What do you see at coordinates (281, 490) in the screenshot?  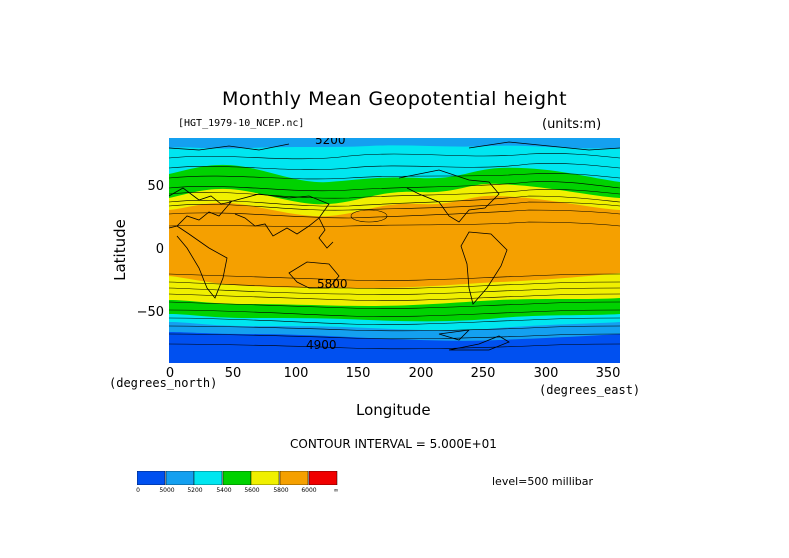 I see `legend-tick-5: 5800` at bounding box center [281, 490].